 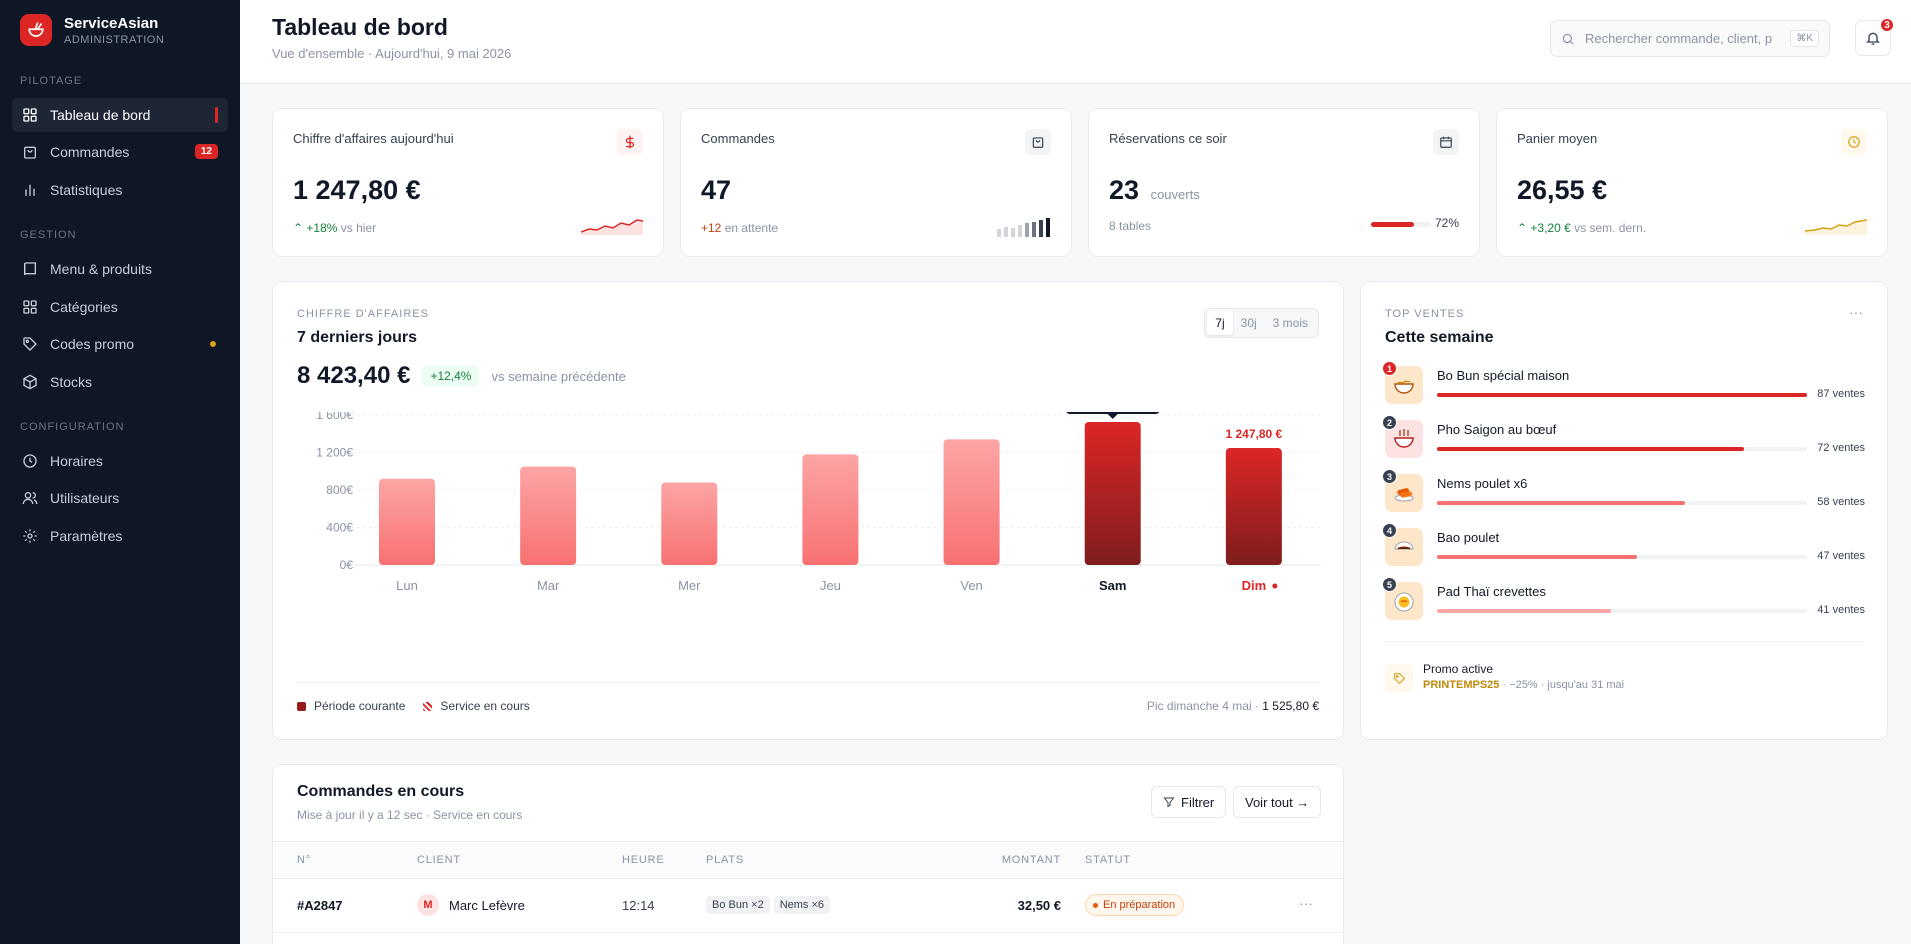 I want to click on occupancy-percent: 72%, so click(x=1446, y=223).